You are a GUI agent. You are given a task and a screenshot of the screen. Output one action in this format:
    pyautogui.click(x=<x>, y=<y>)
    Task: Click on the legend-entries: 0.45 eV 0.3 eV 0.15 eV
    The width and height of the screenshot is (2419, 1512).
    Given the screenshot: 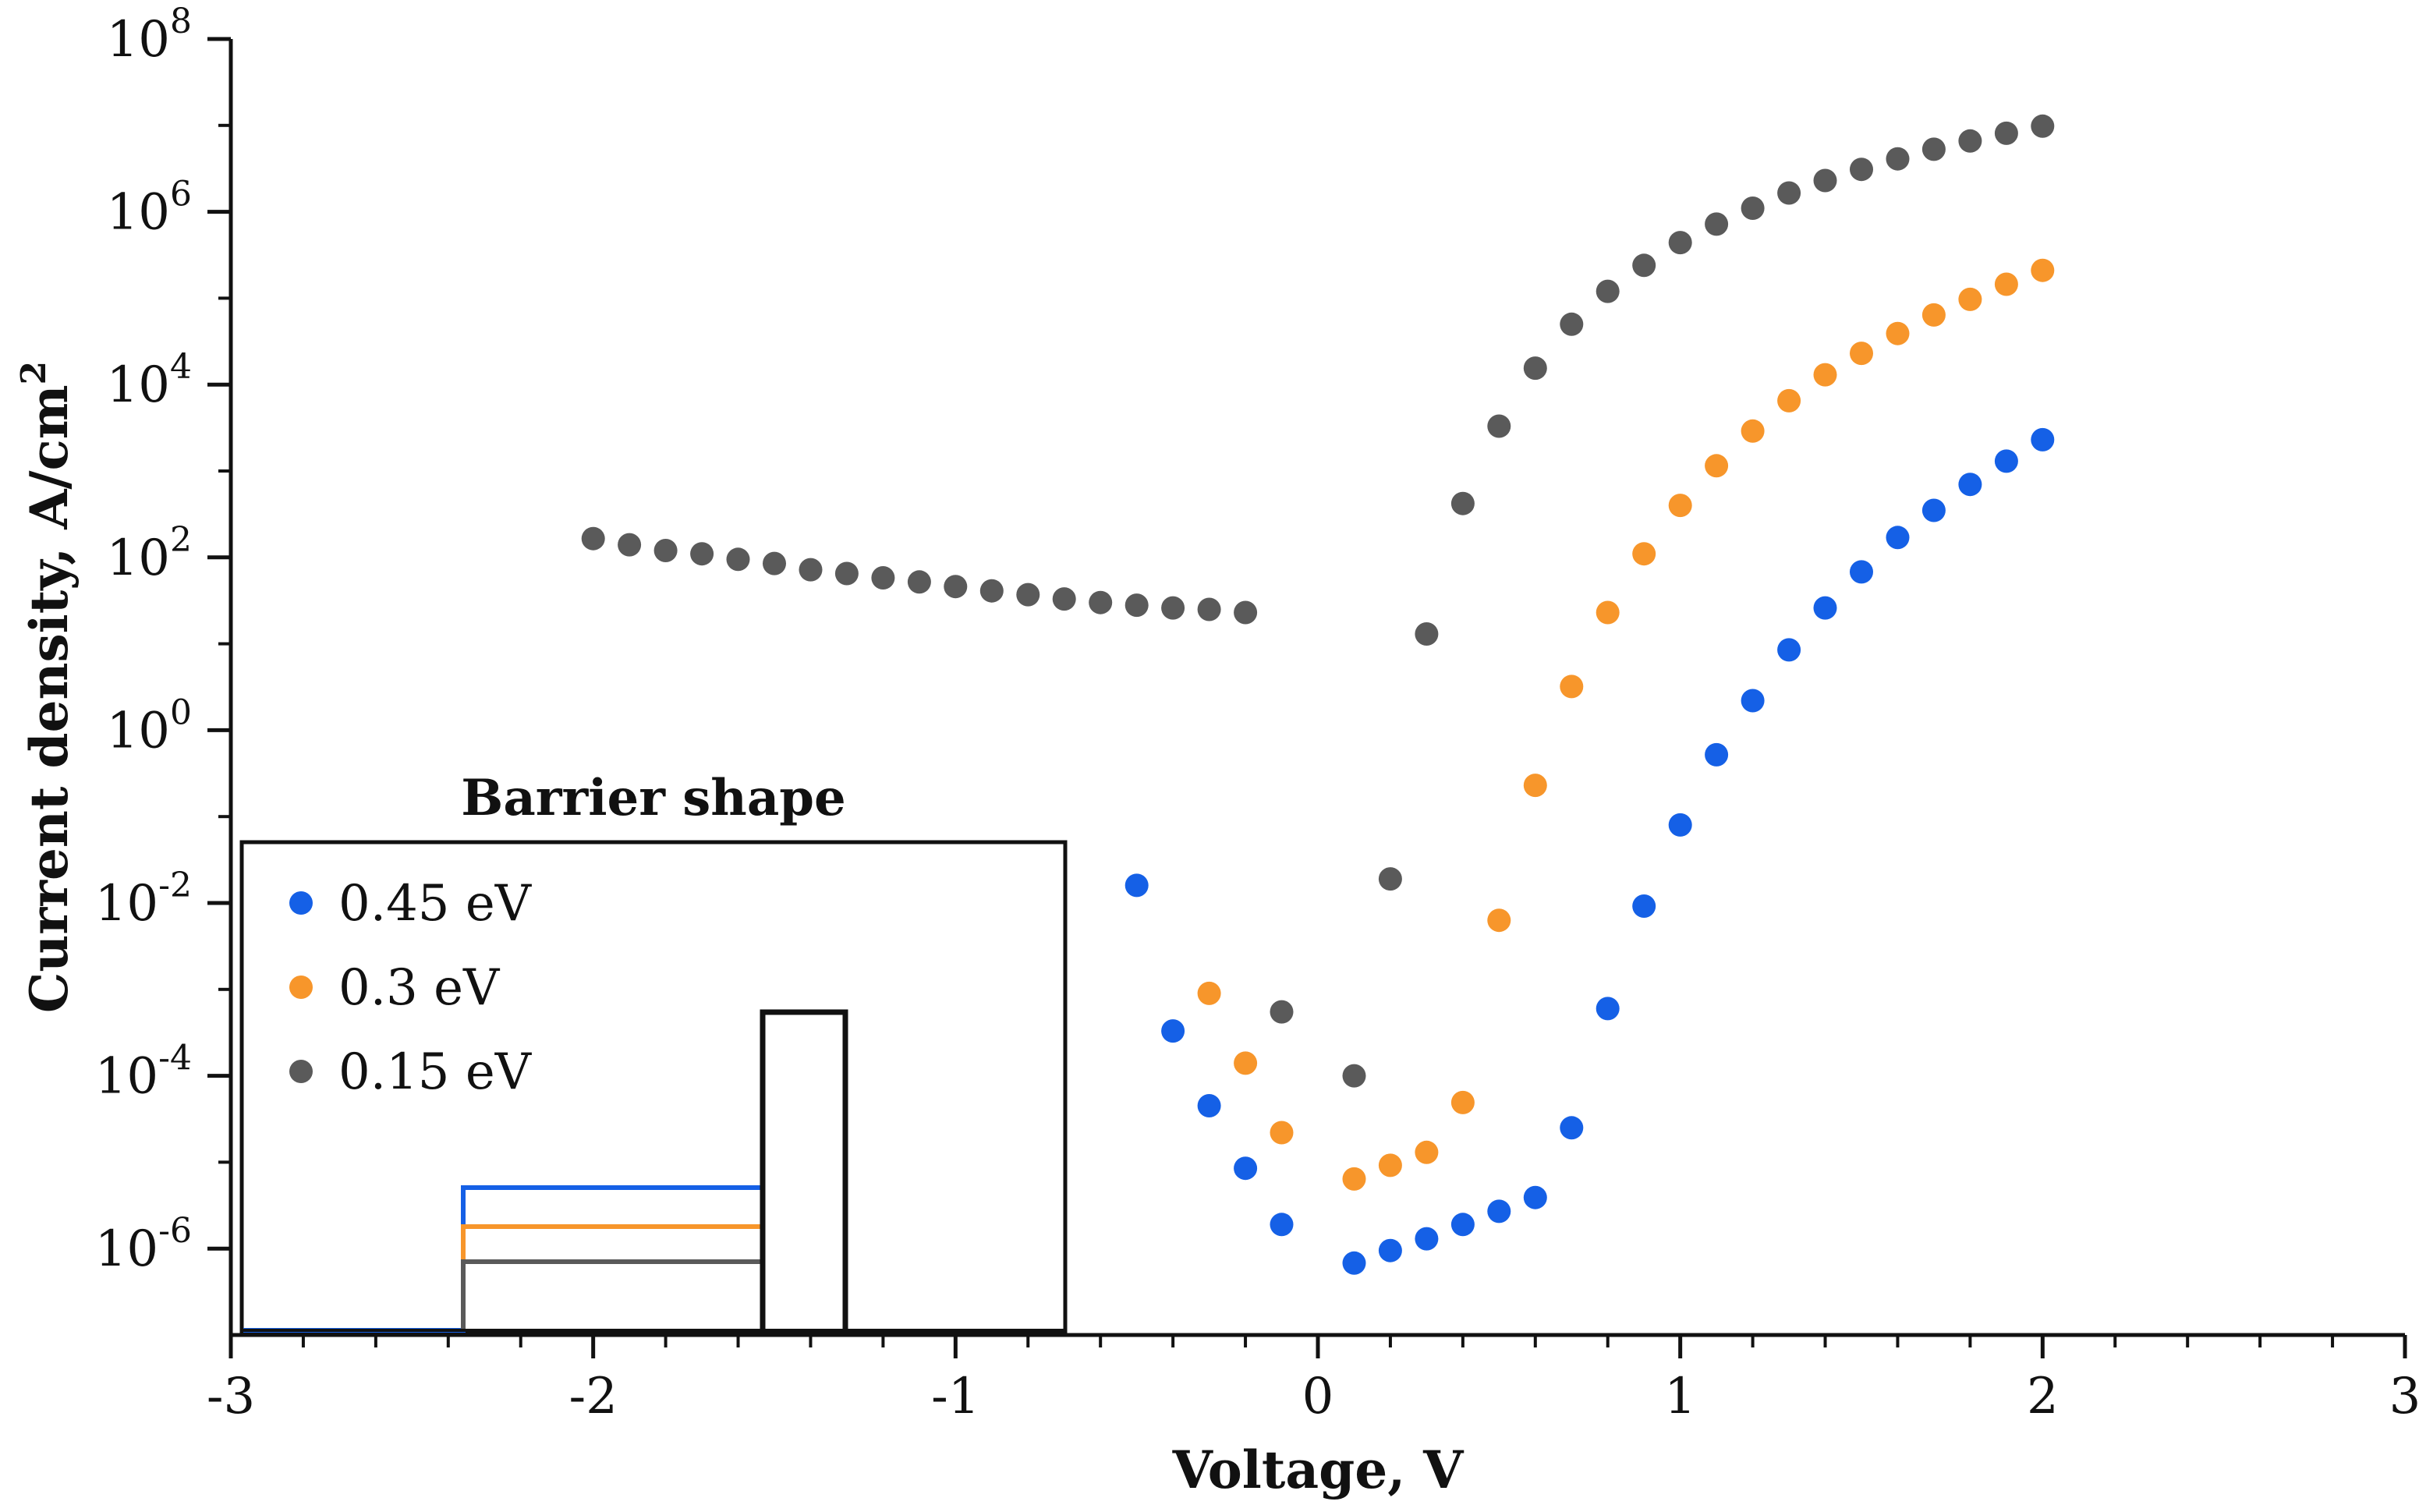 What is the action you would take?
    pyautogui.click(x=411, y=988)
    